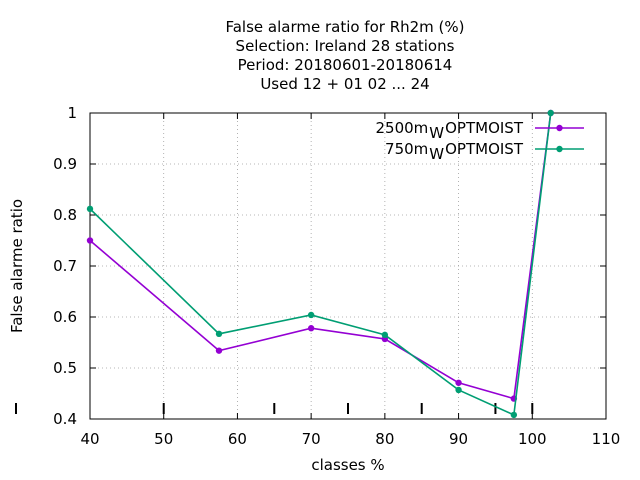  What do you see at coordinates (532, 439) in the screenshot?
I see `x-tick-label: 100` at bounding box center [532, 439].